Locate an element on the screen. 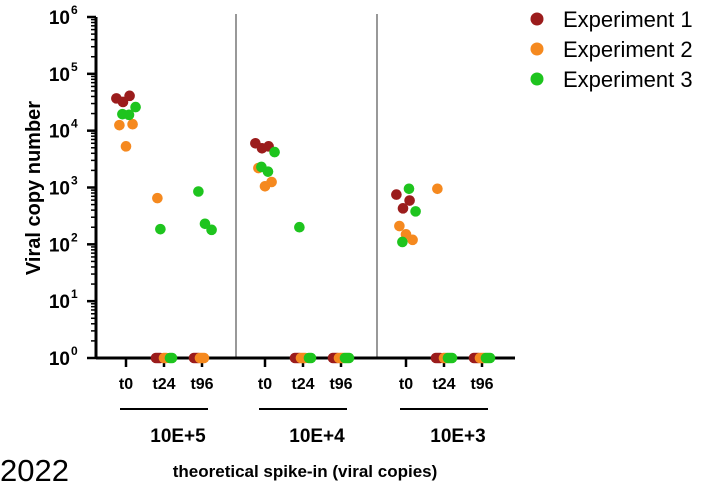 This screenshot has width=725, height=489. y-tick-exponent: 5 is located at coordinates (74, 67).